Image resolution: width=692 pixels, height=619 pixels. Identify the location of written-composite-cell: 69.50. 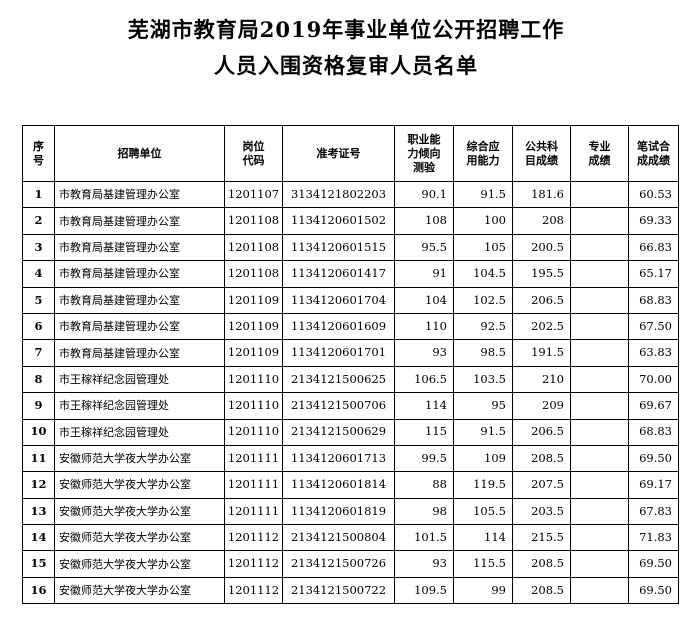
(653, 564).